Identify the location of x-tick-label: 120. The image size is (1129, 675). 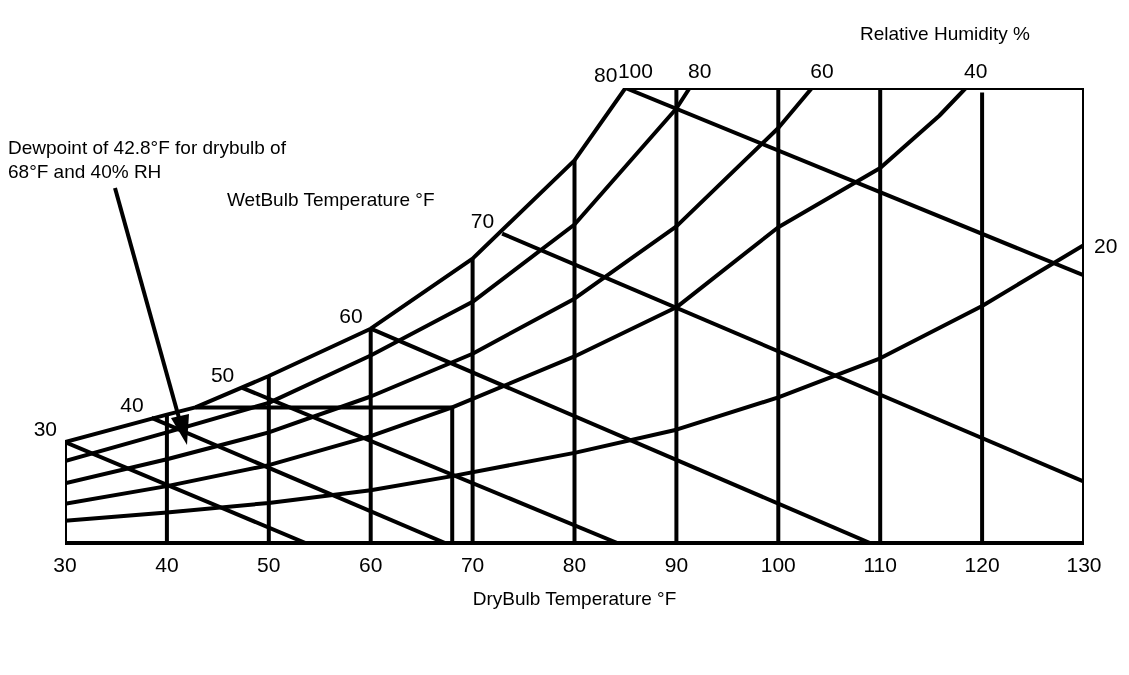
(982, 564).